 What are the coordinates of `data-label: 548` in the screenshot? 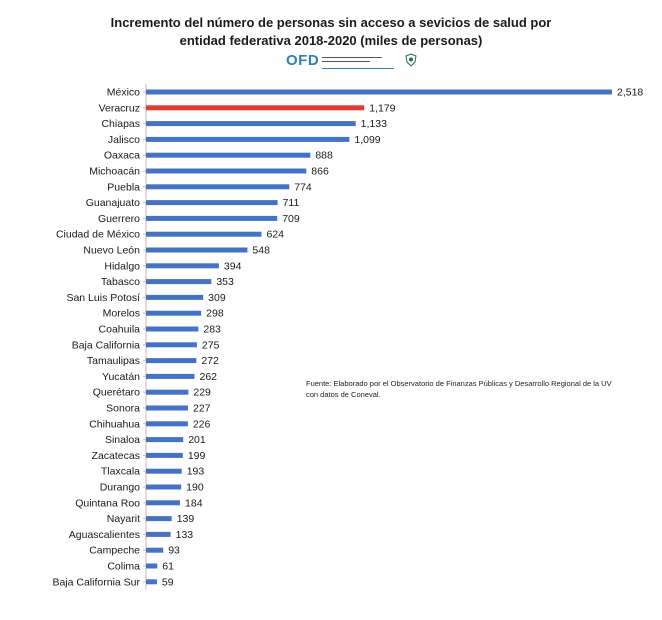 It's located at (261, 251).